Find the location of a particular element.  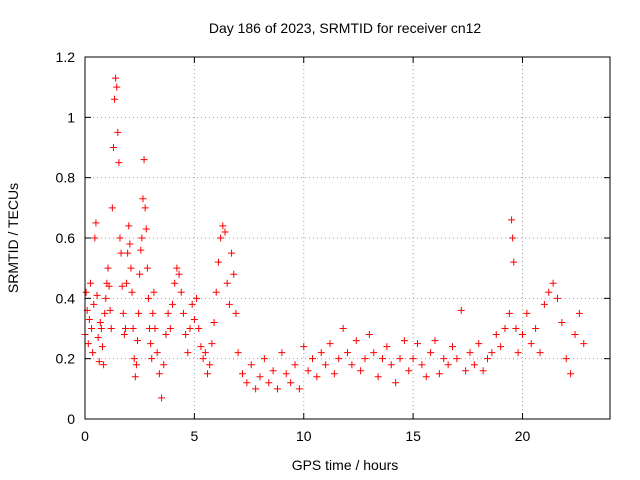

y-tick-label: 0.6 is located at coordinates (66, 238).